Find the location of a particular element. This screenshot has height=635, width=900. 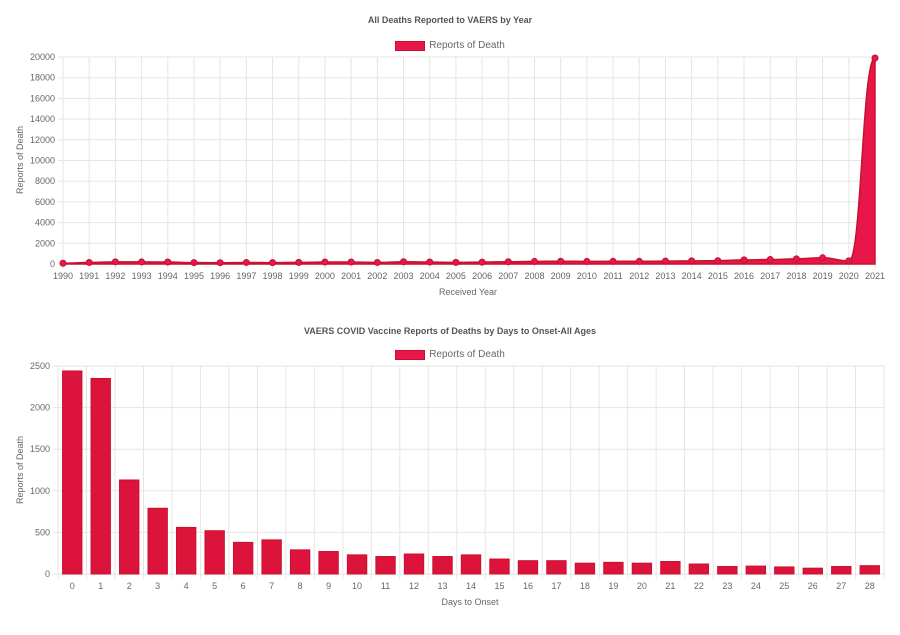

x-tick-label: 6 is located at coordinates (243, 586).